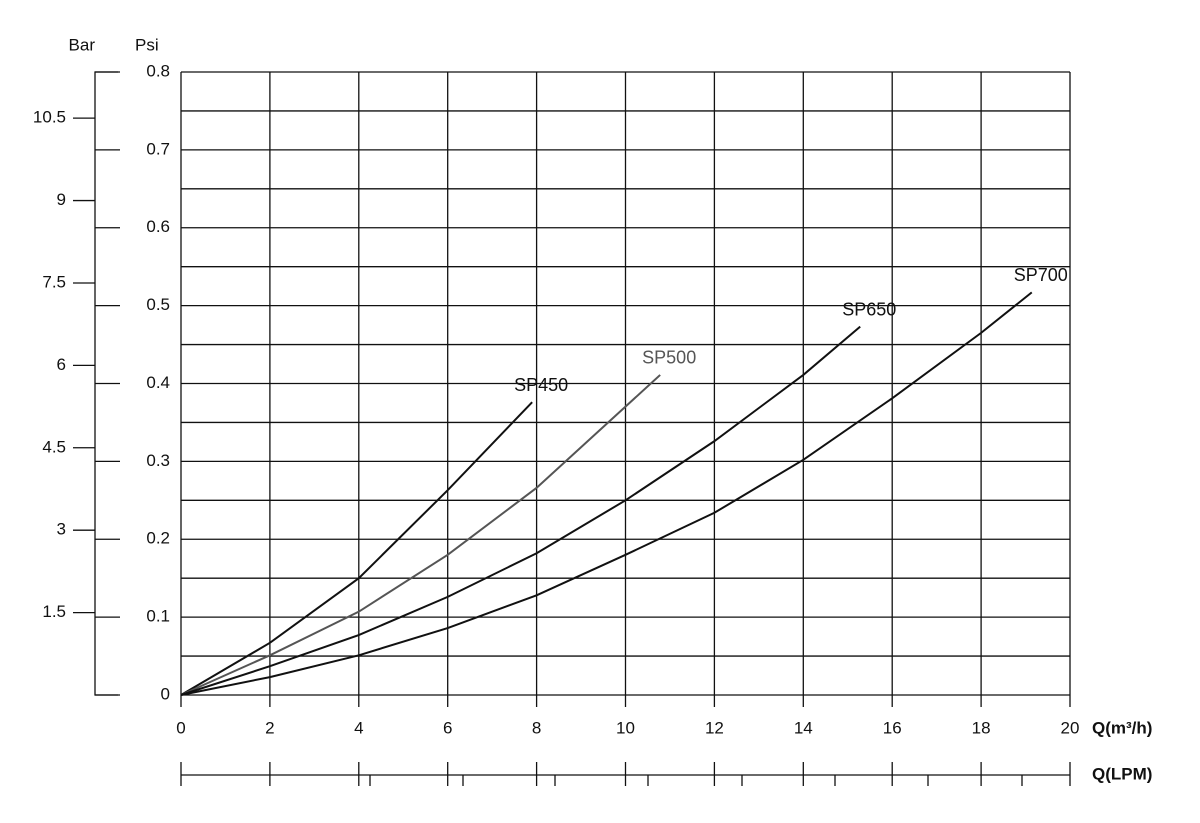 This screenshot has width=1200, height=823. I want to click on y-tick-label: 0.5, so click(158, 304).